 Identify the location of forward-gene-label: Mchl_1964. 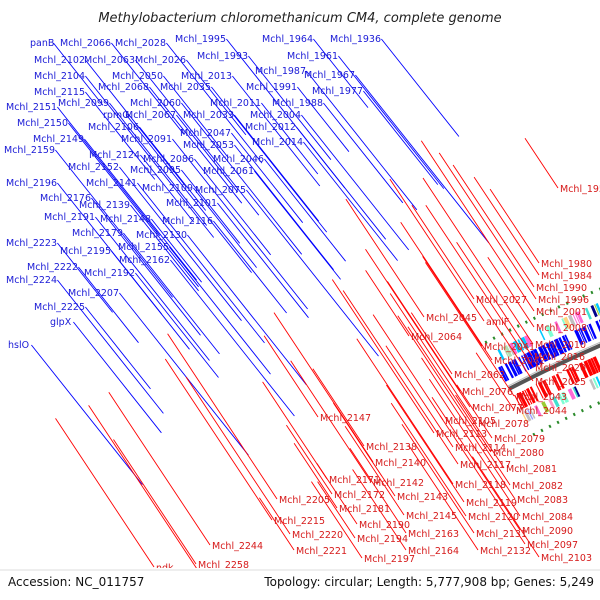
(287, 39).